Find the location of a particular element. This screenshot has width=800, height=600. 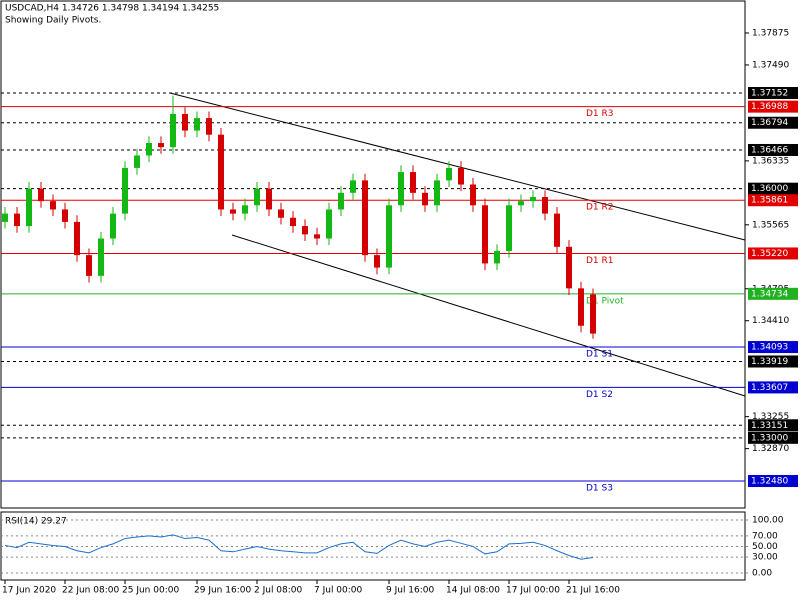

rsi-tick-label: 50.00 is located at coordinates (765, 547).